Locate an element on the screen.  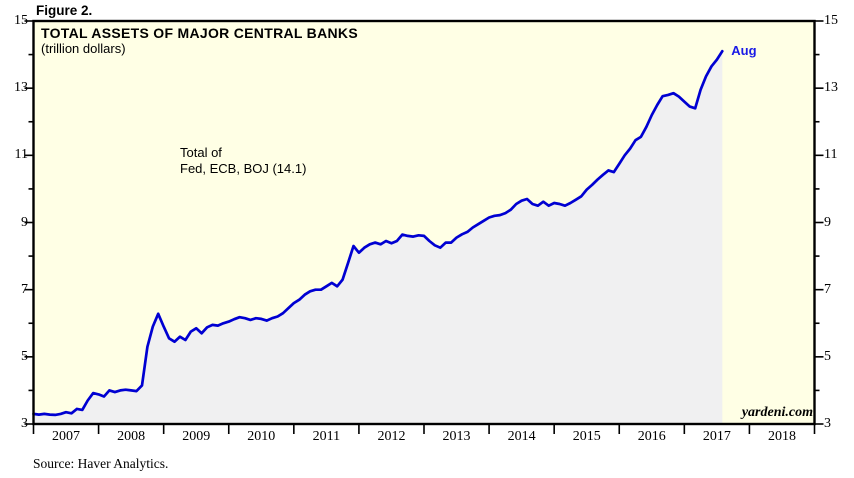
y-axis-label-left: 15 is located at coordinates (21, 20).